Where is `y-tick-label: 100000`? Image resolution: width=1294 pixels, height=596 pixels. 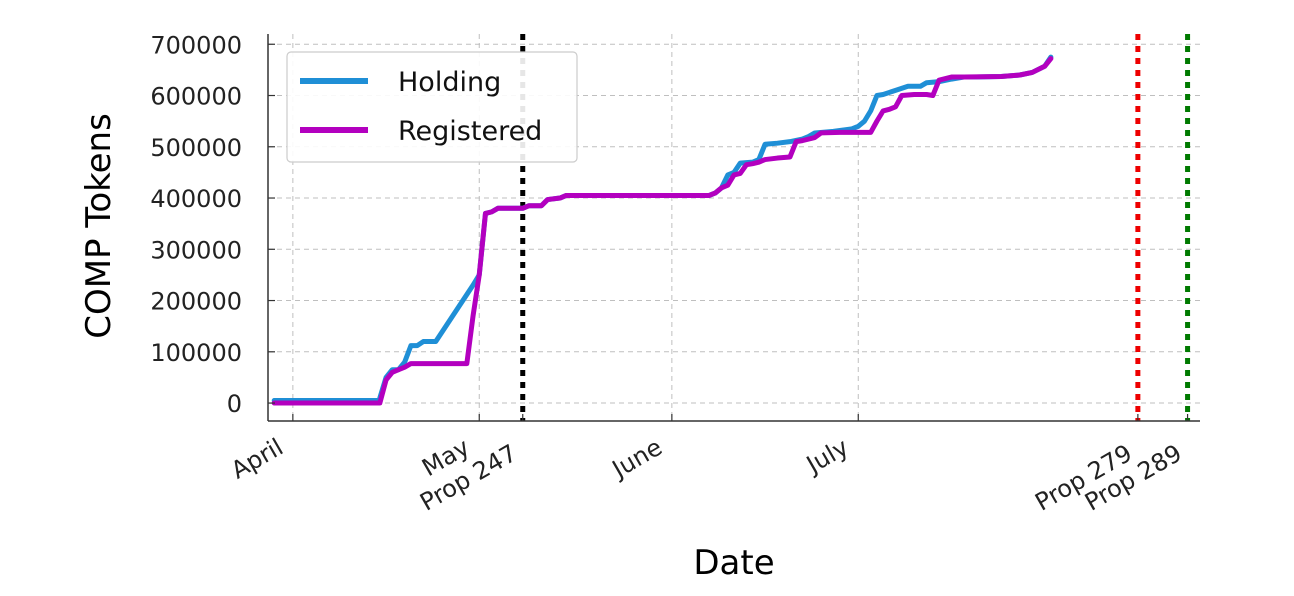 y-tick-label: 100000 is located at coordinates (196, 353).